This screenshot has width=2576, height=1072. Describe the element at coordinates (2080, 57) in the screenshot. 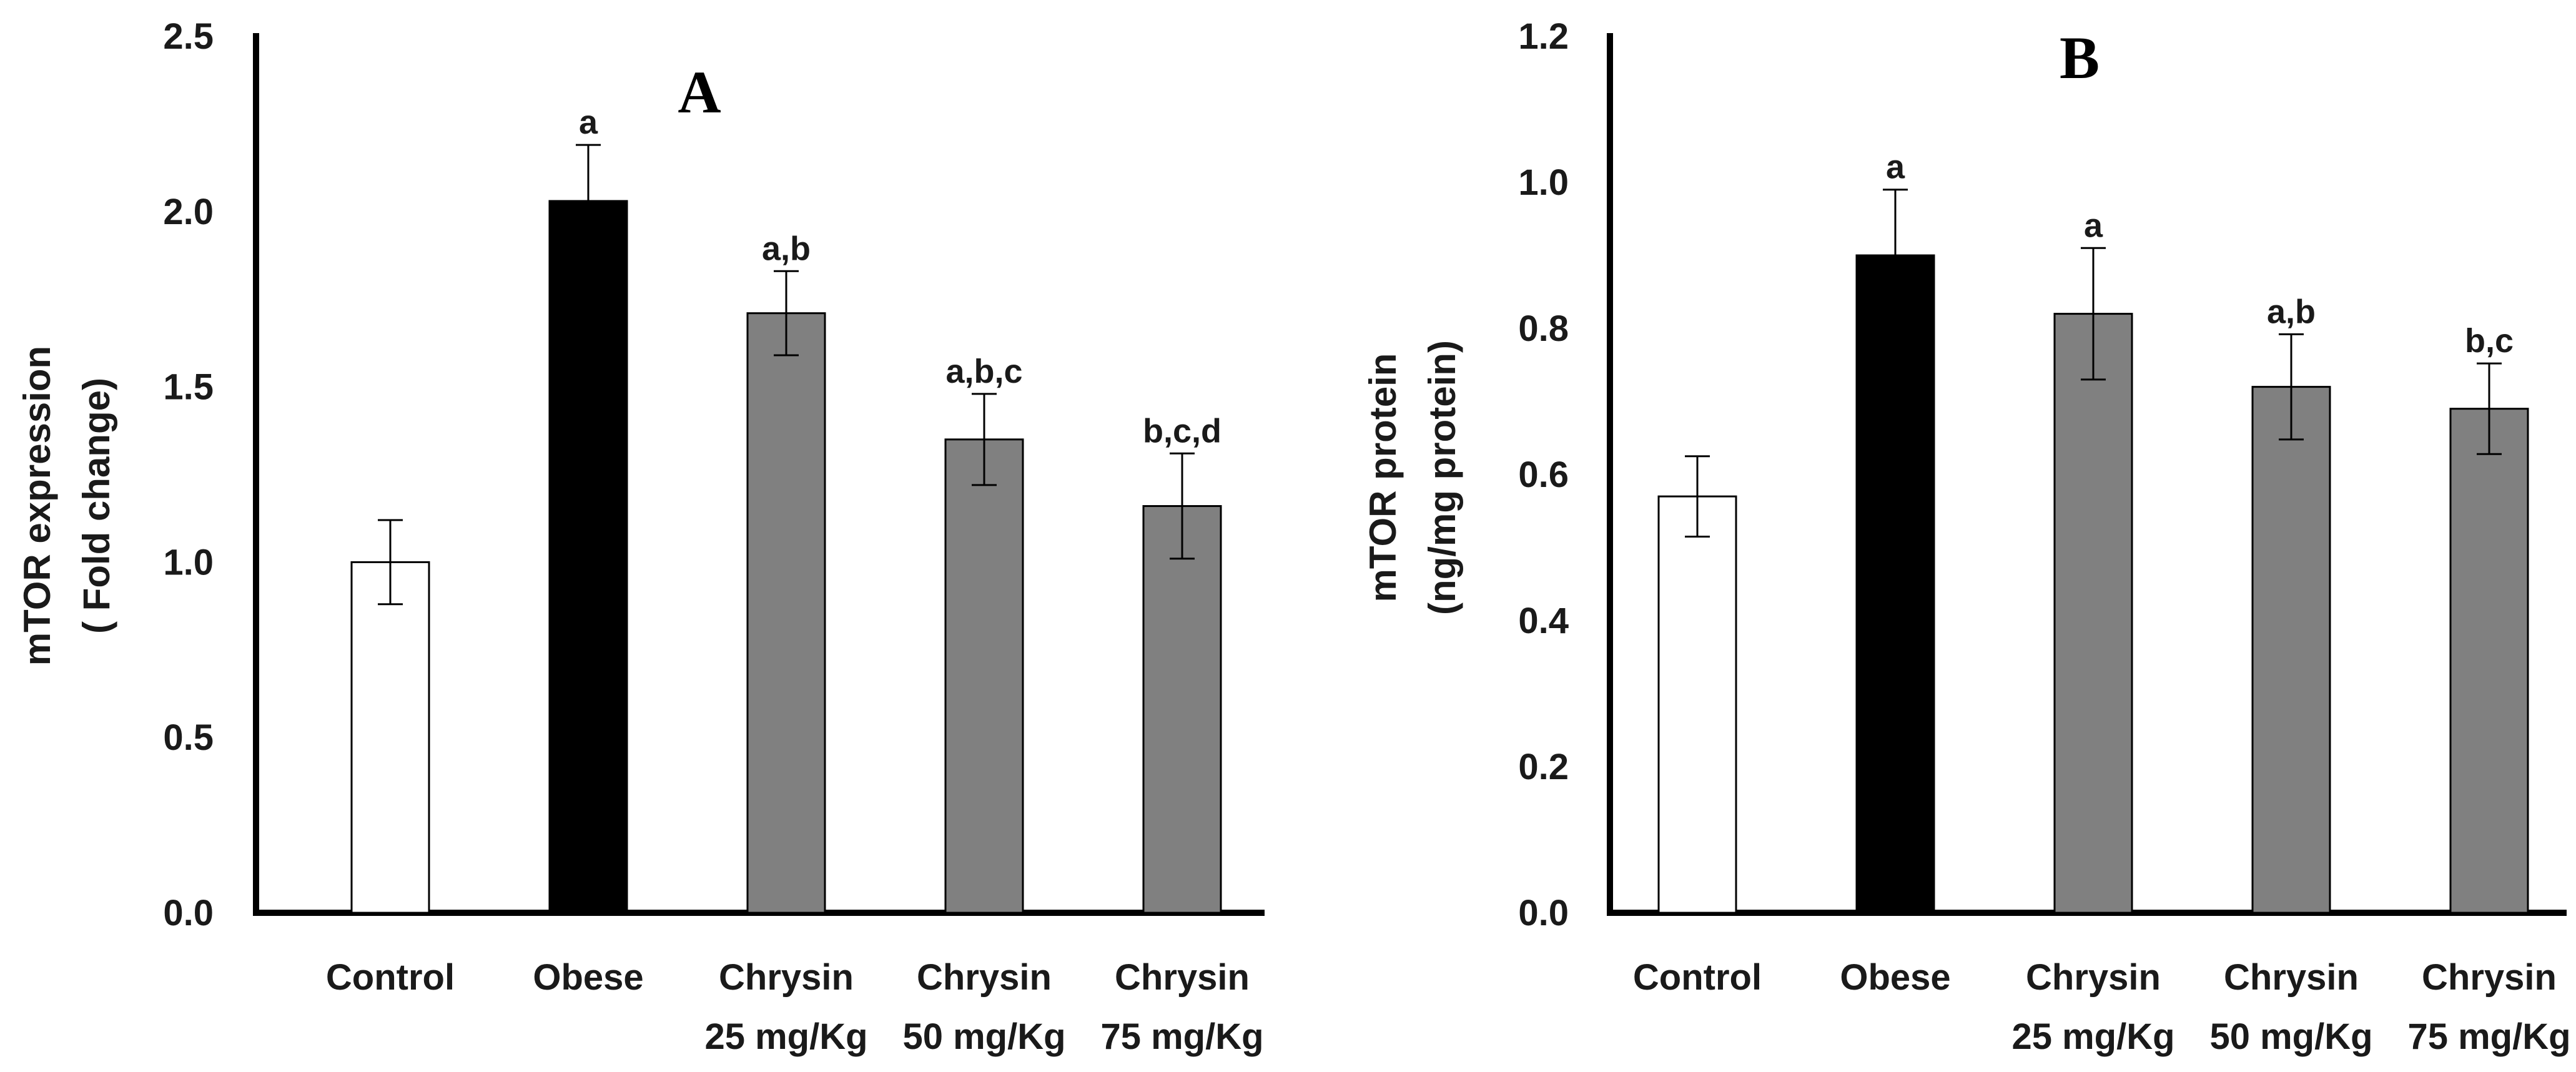

I see `panel-label: B` at that location.